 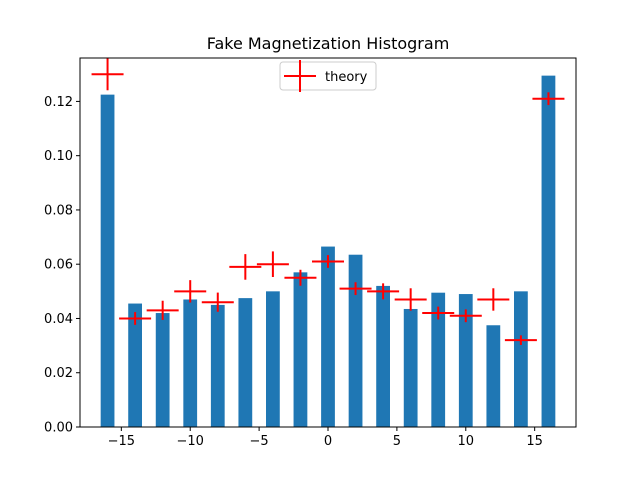 I want to click on y-tick-label: 0.02, so click(x=58, y=373).